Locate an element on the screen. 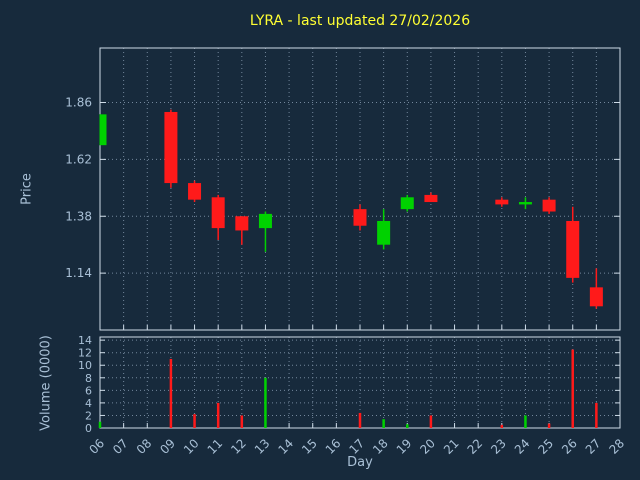  svg-text: 08 is located at coordinates (144, 446).